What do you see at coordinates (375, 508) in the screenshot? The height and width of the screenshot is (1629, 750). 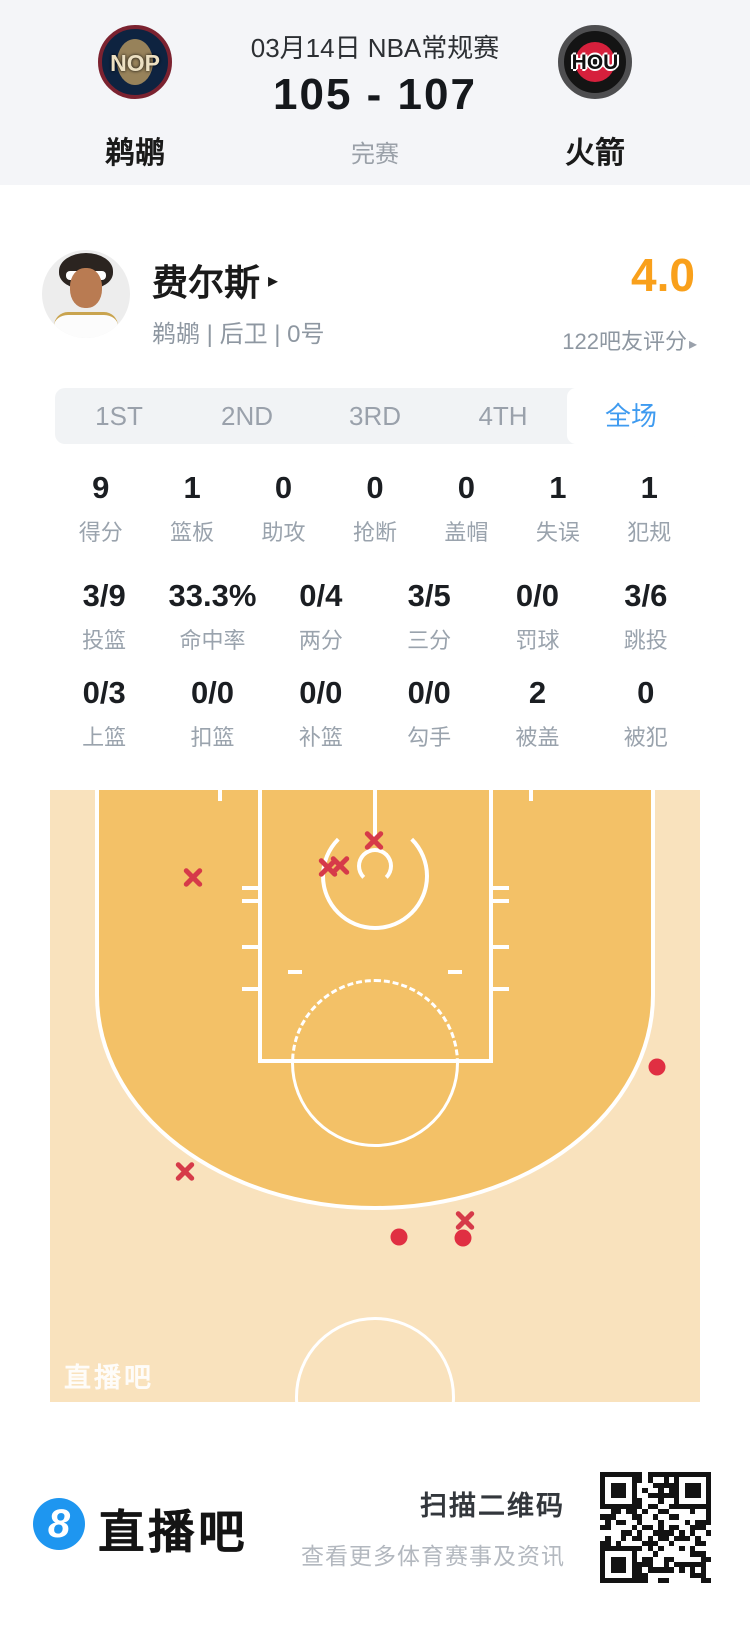 I see `stats-row-1: 9 得分 1 篮板 0 助攻 0 抢断 0 盖帽 1 失误 1 犯规` at bounding box center [375, 508].